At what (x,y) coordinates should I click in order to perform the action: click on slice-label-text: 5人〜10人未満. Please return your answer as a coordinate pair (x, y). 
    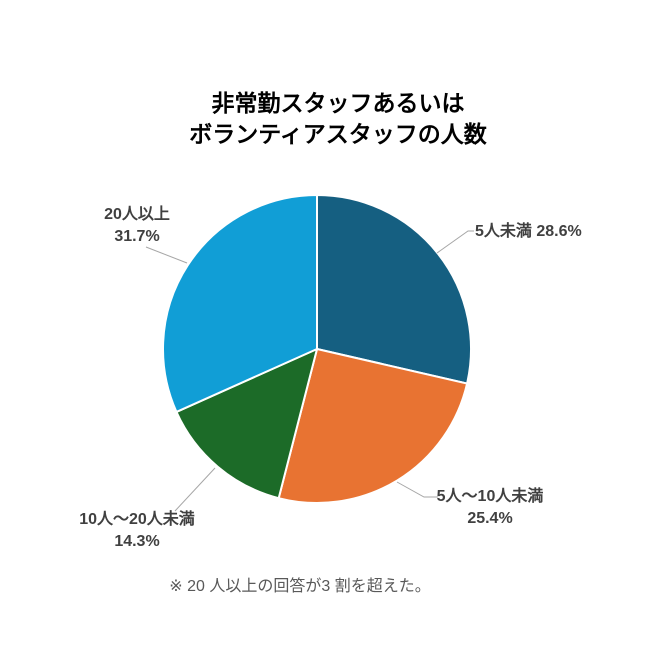
    Looking at the image, I should click on (490, 496).